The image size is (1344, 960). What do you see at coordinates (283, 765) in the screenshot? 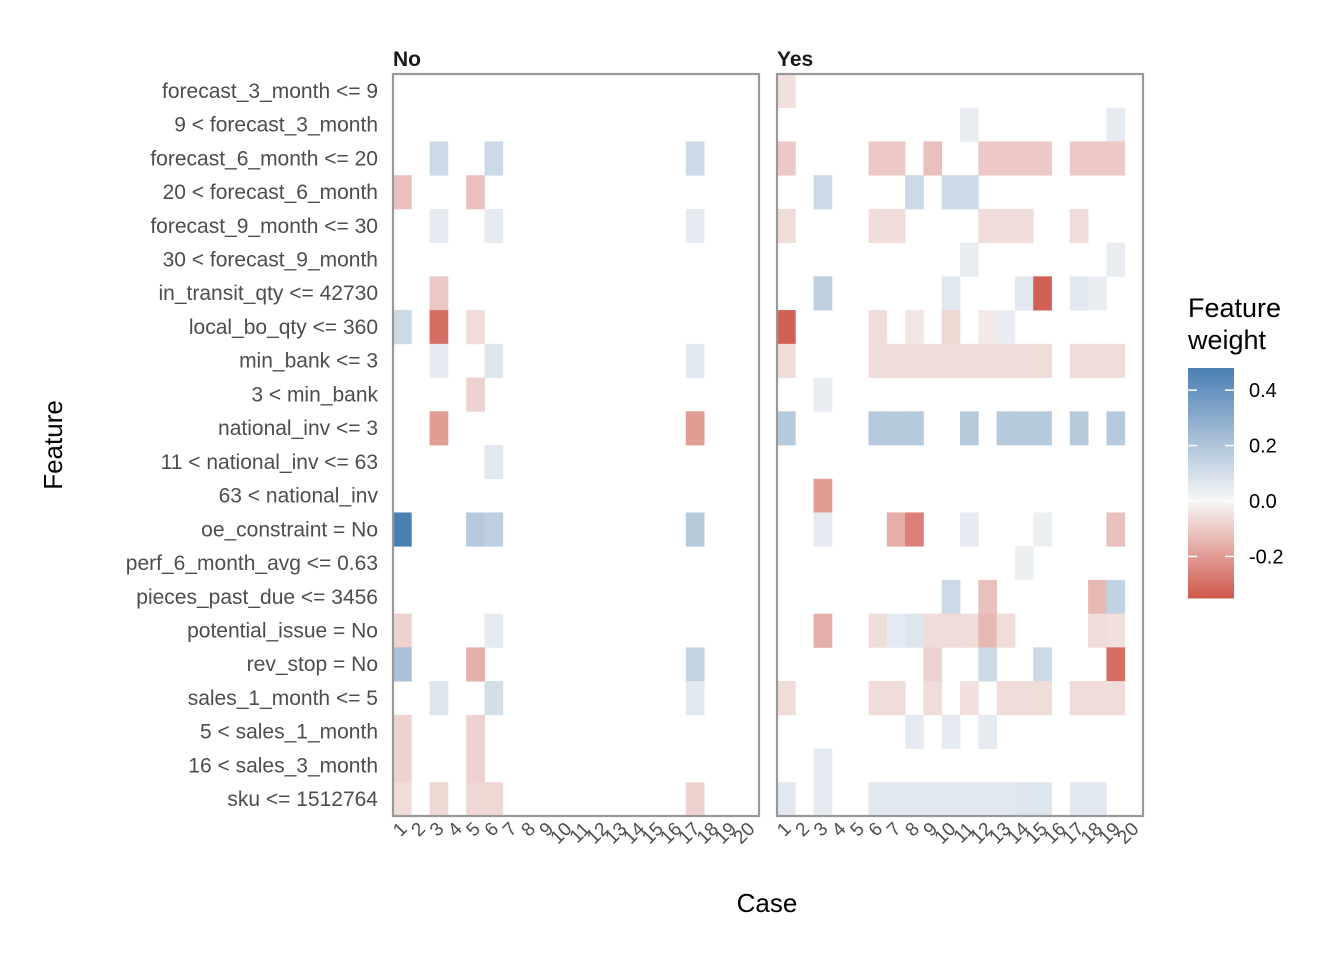
I see `feature-label: 16 < sales_3_month` at bounding box center [283, 765].